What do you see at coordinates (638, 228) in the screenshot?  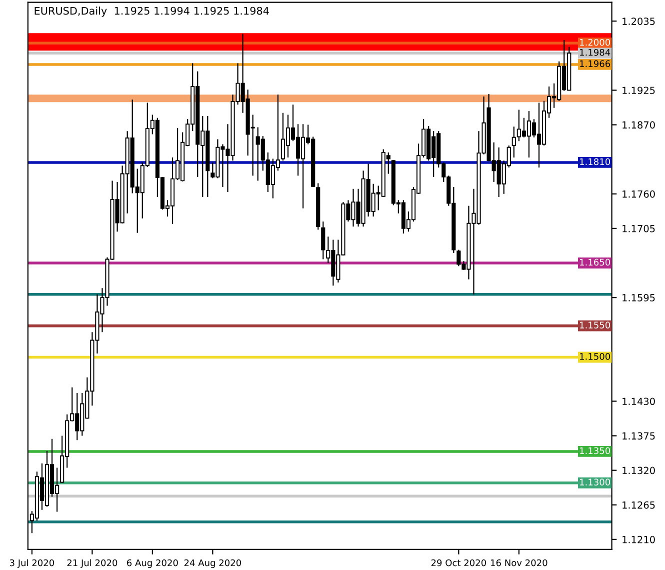 I see `y-tick-label: 1.1705` at bounding box center [638, 228].